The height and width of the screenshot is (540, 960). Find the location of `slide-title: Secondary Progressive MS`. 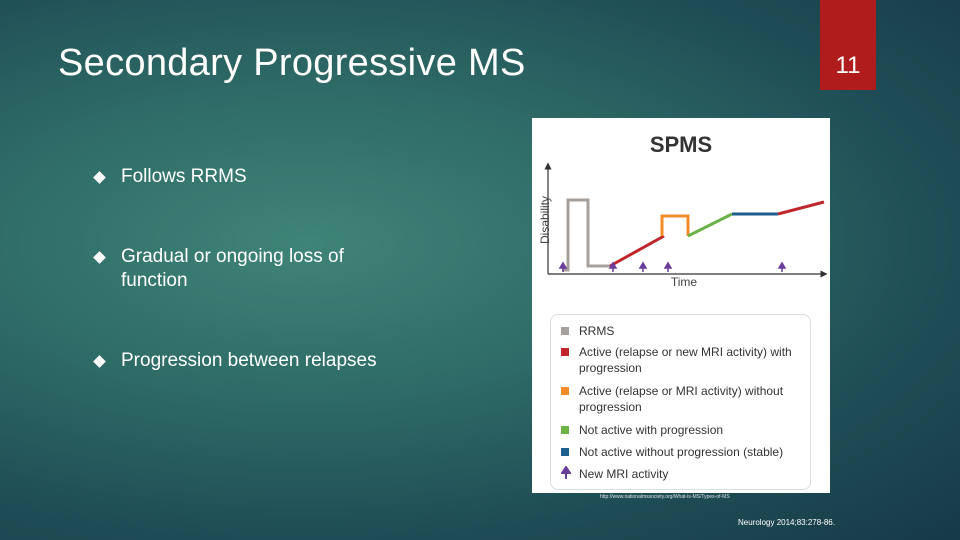

slide-title: Secondary Progressive MS is located at coordinates (292, 63).